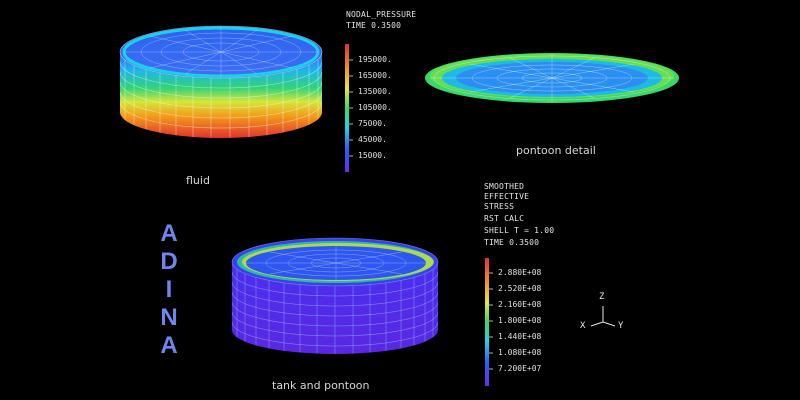  What do you see at coordinates (556, 150) in the screenshot?
I see `pontoon-caption: pontoon detail` at bounding box center [556, 150].